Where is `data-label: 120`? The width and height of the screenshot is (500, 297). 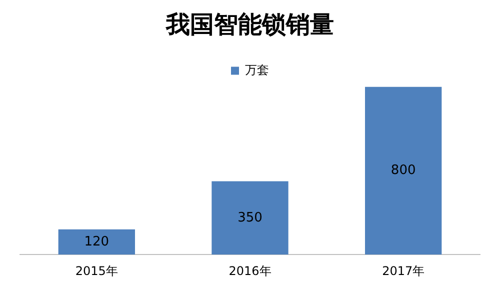
data-label: 120 is located at coordinates (97, 242).